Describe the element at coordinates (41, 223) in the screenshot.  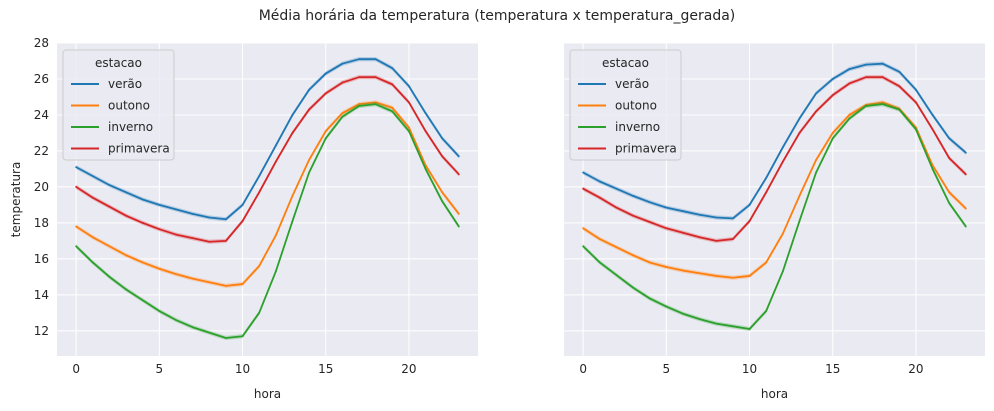
I see `y-tick-label: 18` at that location.